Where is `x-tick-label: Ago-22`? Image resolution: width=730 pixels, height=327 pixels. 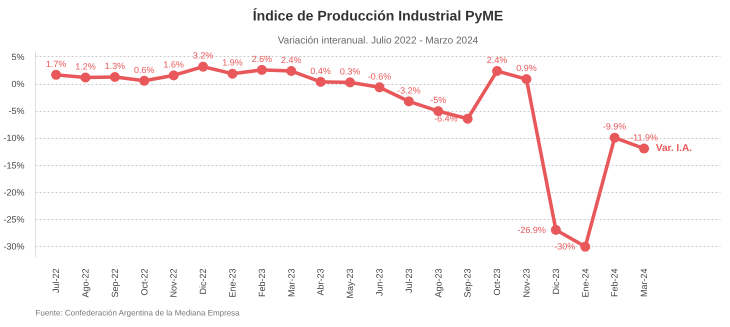
x-tick-label: Ago-22 is located at coordinates (85, 283).